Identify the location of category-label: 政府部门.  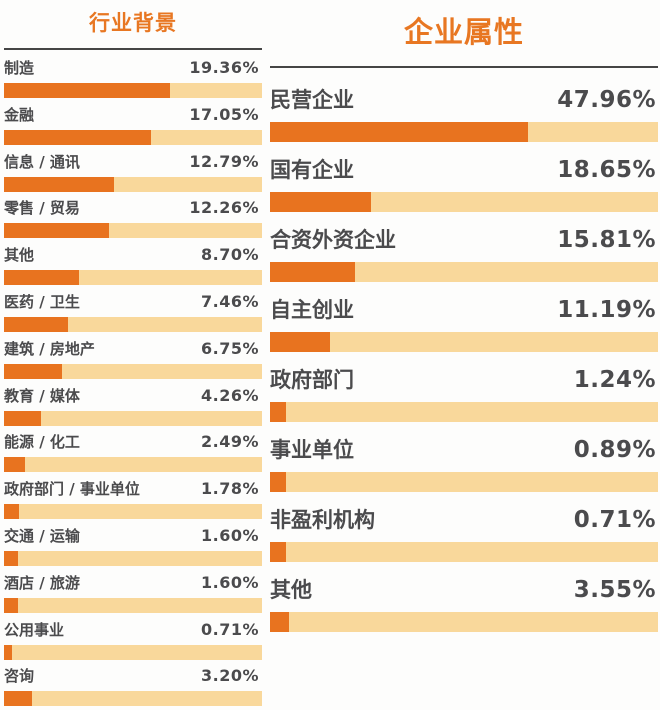
(312, 380).